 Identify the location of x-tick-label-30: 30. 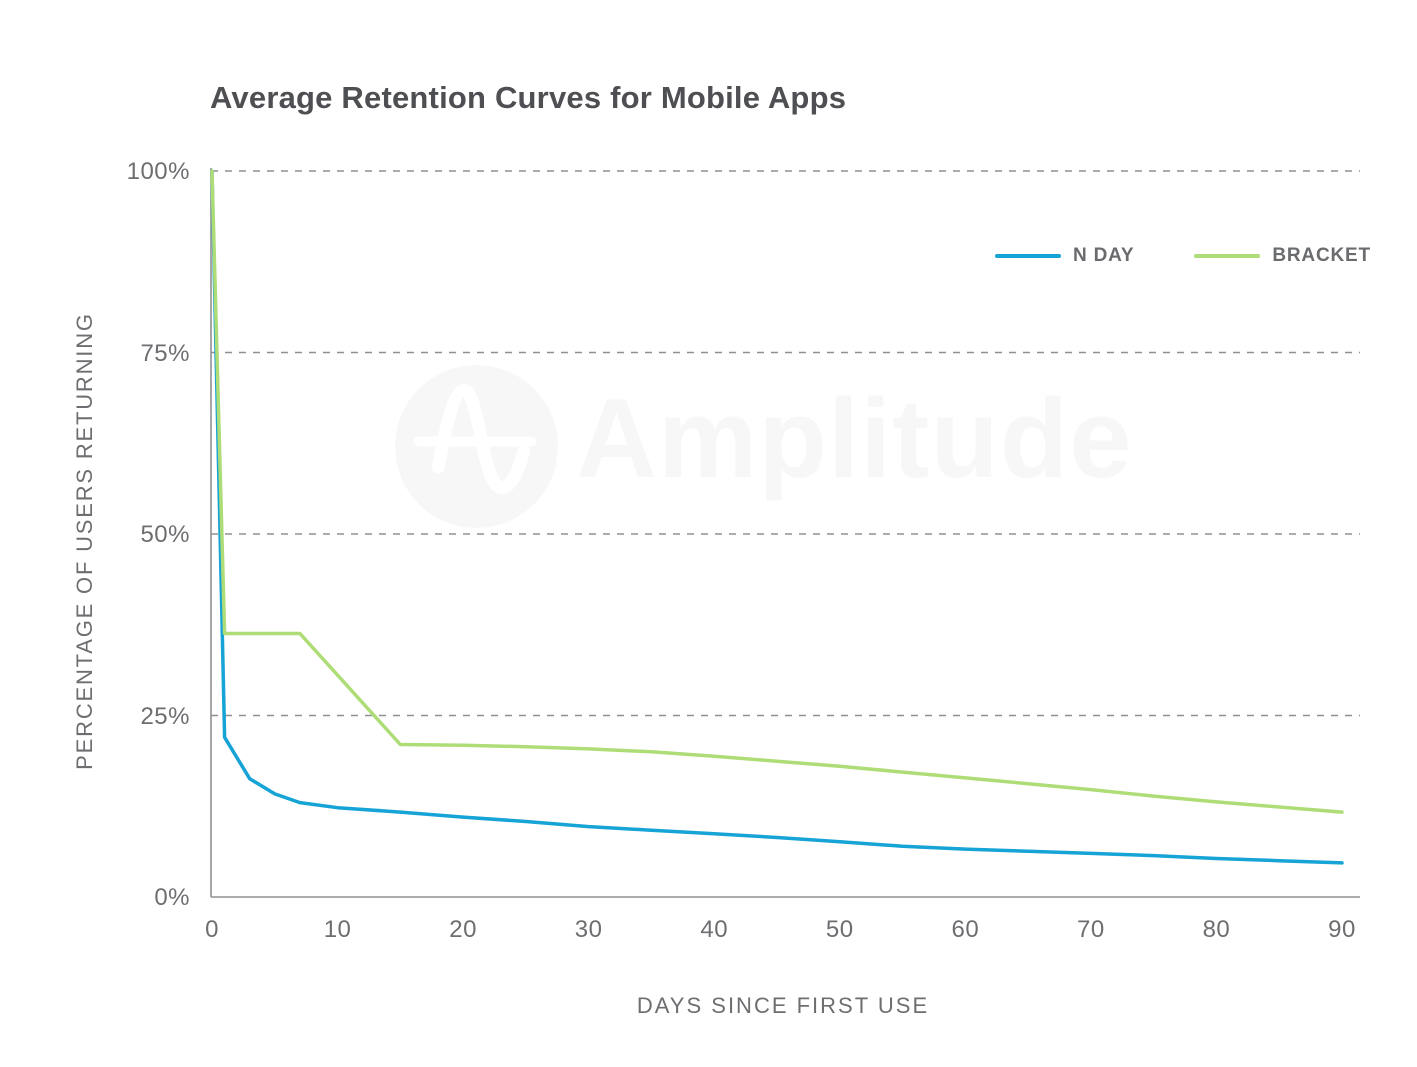
(588, 929).